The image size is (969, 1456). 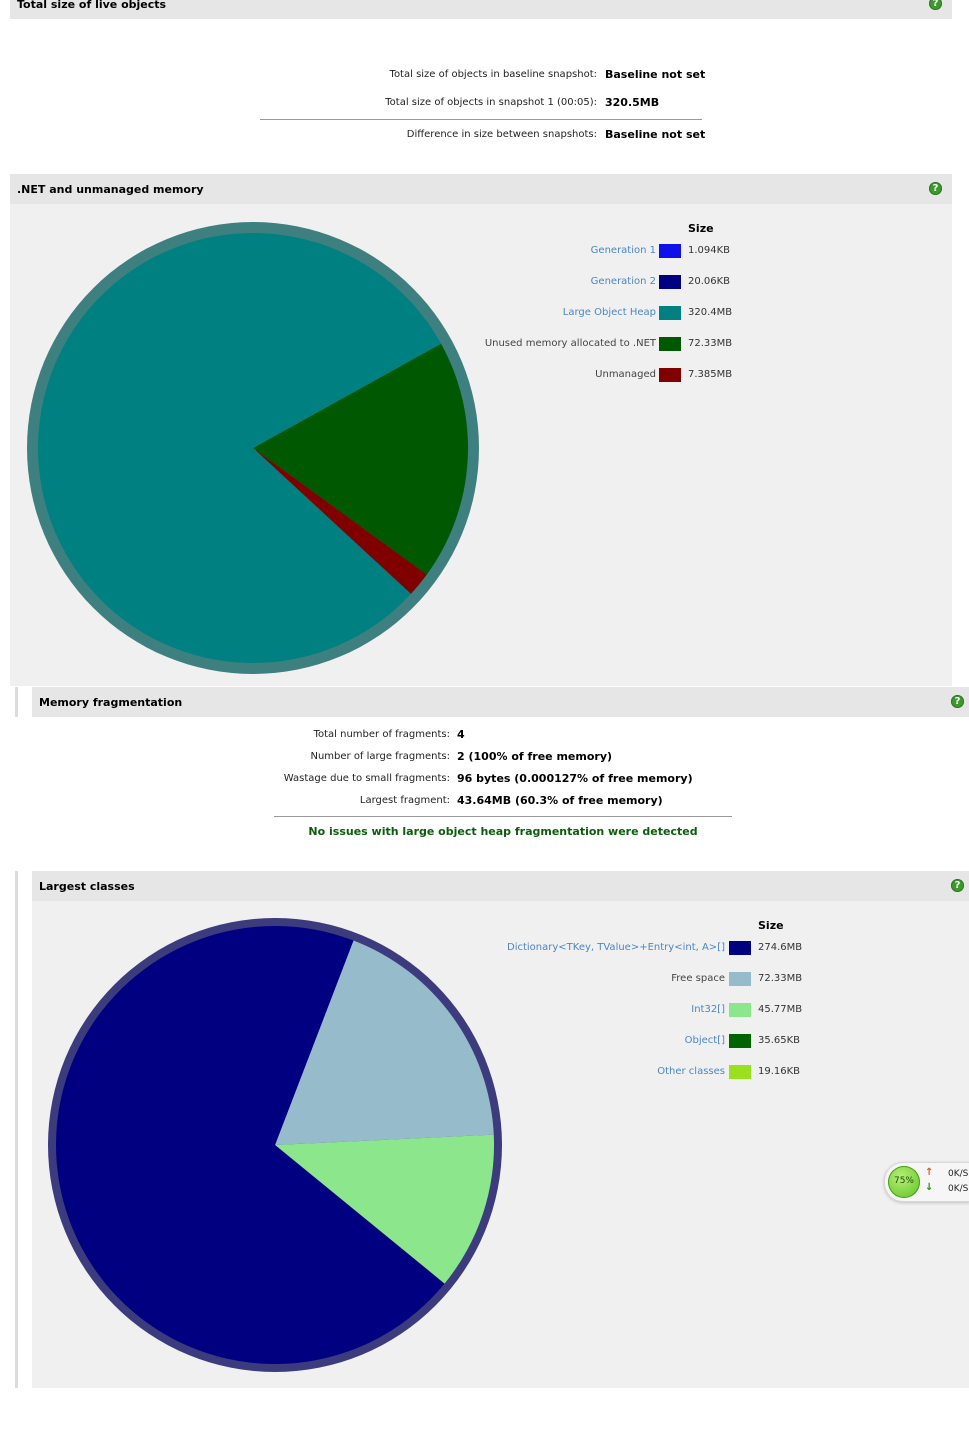 I want to click on legend-label-unmanaged: Unmanaged, so click(x=625, y=374).